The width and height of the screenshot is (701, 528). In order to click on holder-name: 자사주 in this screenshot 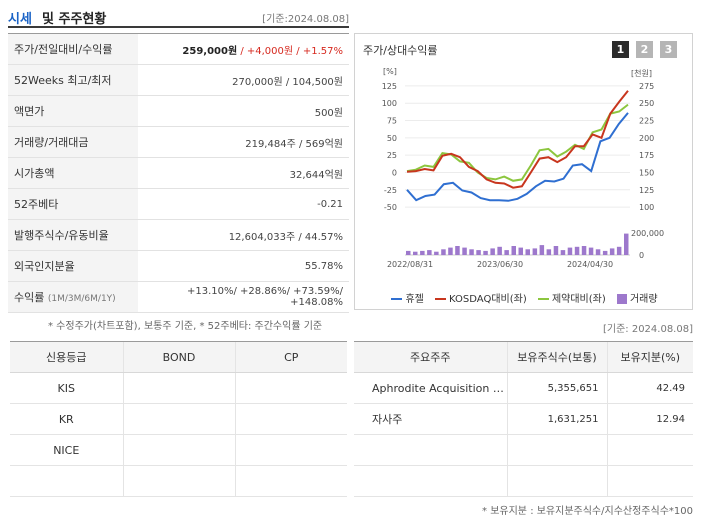, I will do `click(430, 419)`.